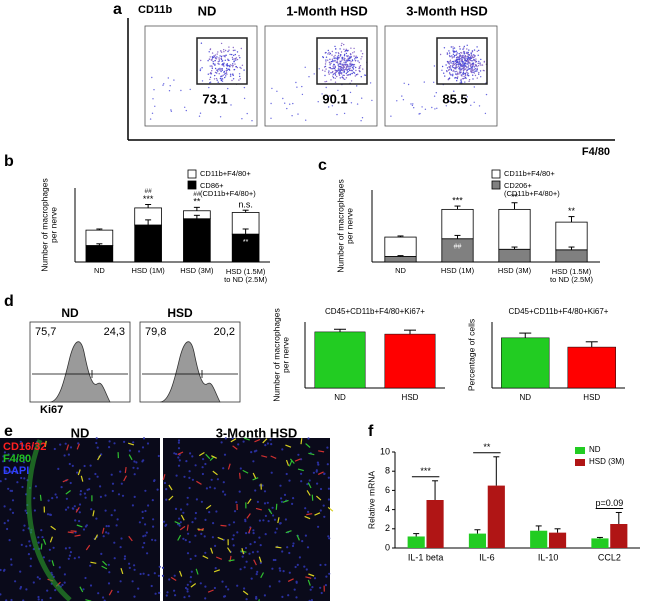 Image resolution: width=650 pixels, height=601 pixels. What do you see at coordinates (458, 247) in the screenshot?
I see `significance: ##` at bounding box center [458, 247].